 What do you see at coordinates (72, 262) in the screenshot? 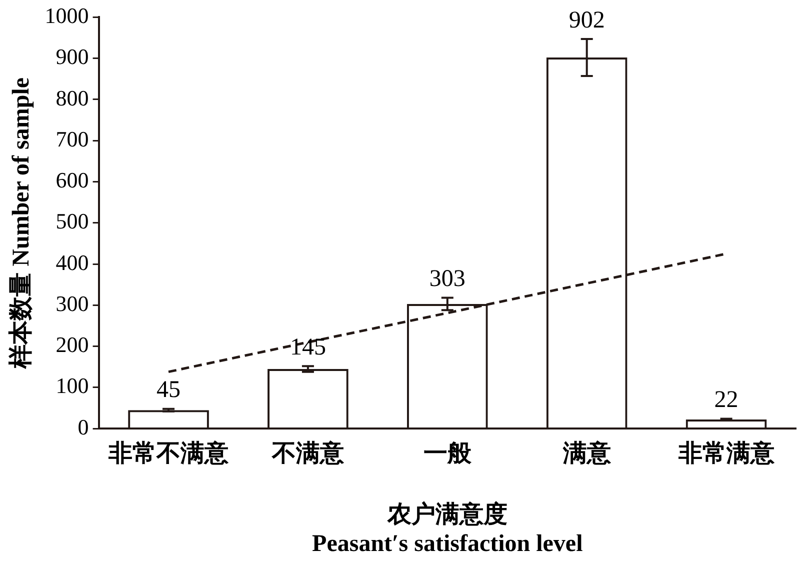
I see `y-tick-label: 400` at bounding box center [72, 262].